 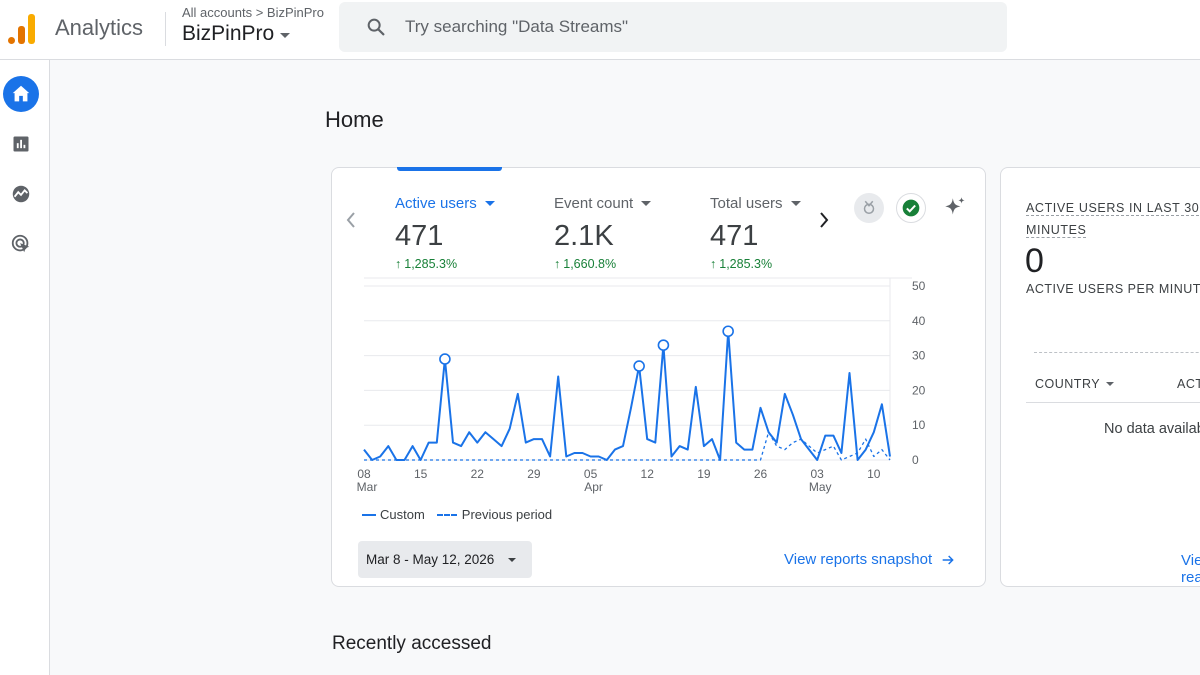 What do you see at coordinates (919, 286) in the screenshot?
I see `y-tick-label: 50` at bounding box center [919, 286].